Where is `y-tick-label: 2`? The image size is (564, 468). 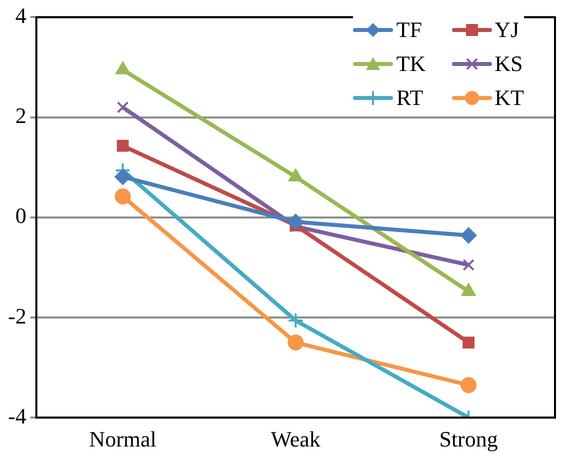 y-tick-label: 2 is located at coordinates (20, 115).